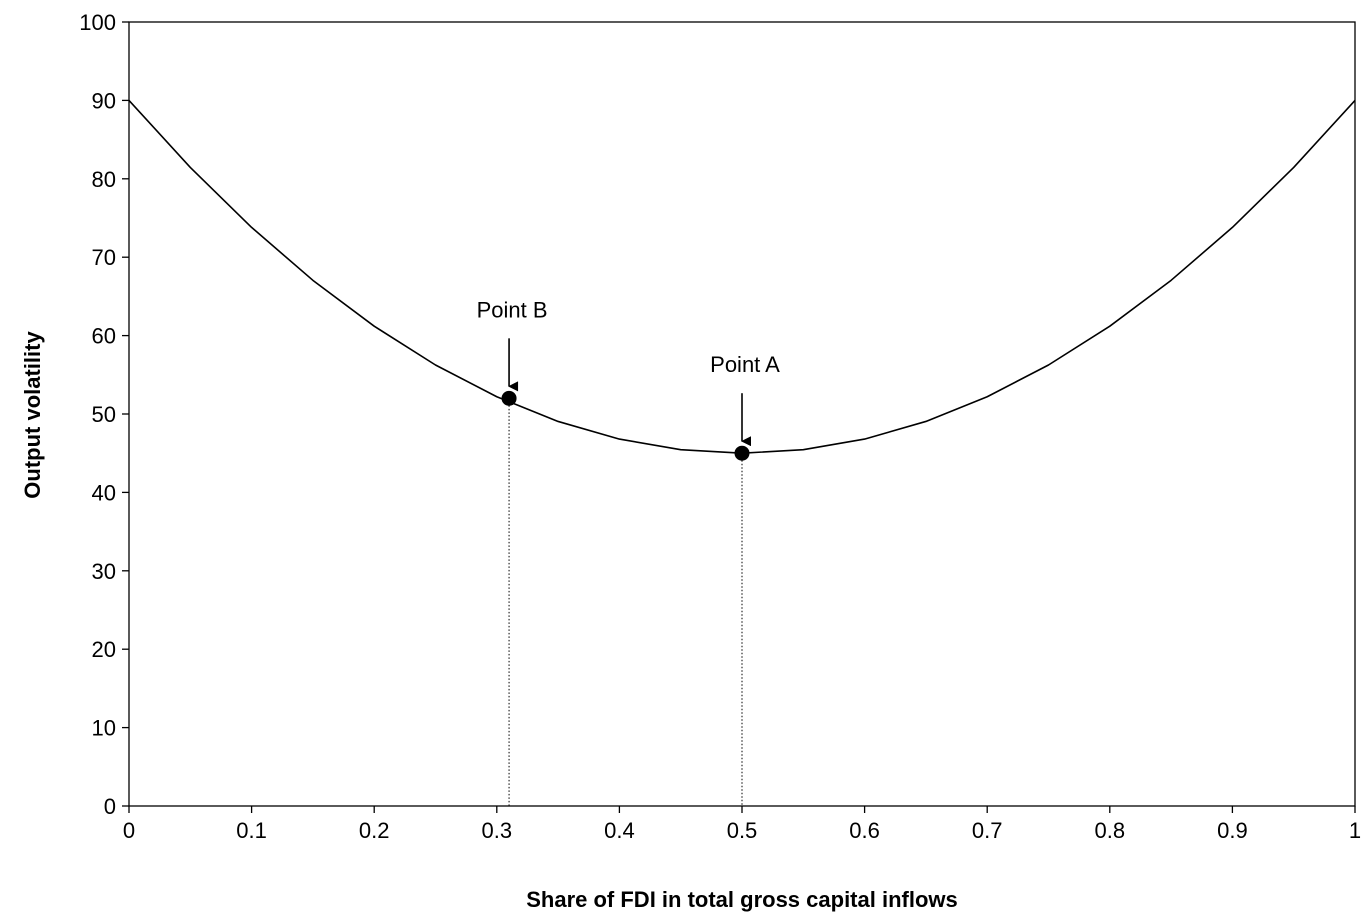  I want to click on x-axis-ticks: 0 0.1 0.2 0.3 0.4 0.5 0.6 0.7 0.8 0.9 1, so click(742, 824).